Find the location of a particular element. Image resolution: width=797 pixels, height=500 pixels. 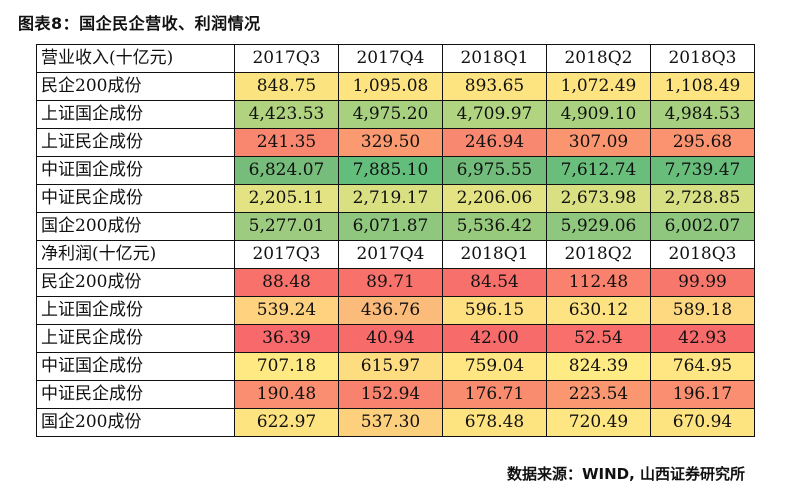

value-cell: 678.48 is located at coordinates (494, 422).